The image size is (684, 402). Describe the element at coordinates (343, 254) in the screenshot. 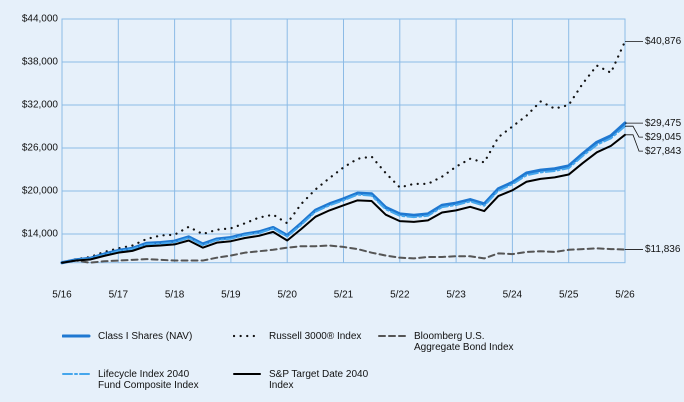

I see `series-line` at that location.